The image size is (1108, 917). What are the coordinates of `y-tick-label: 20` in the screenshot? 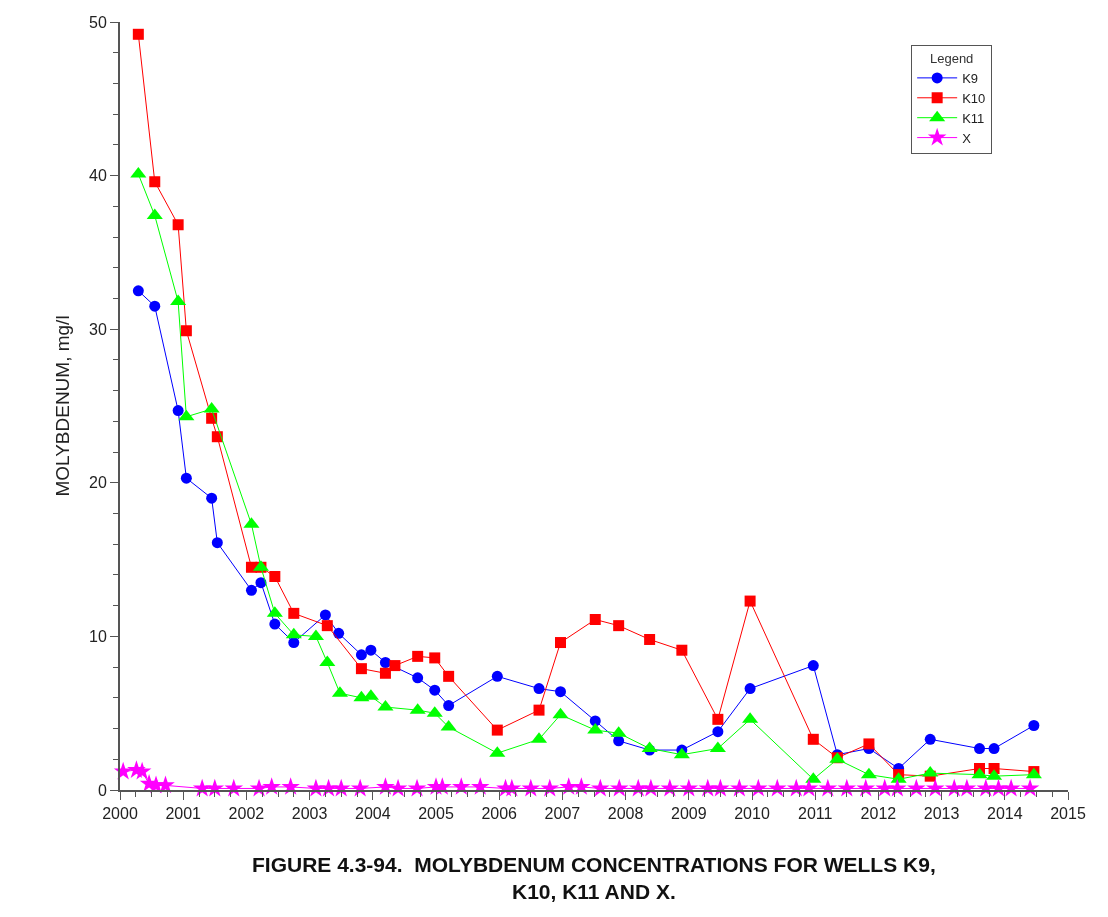 It's located at (98, 483).